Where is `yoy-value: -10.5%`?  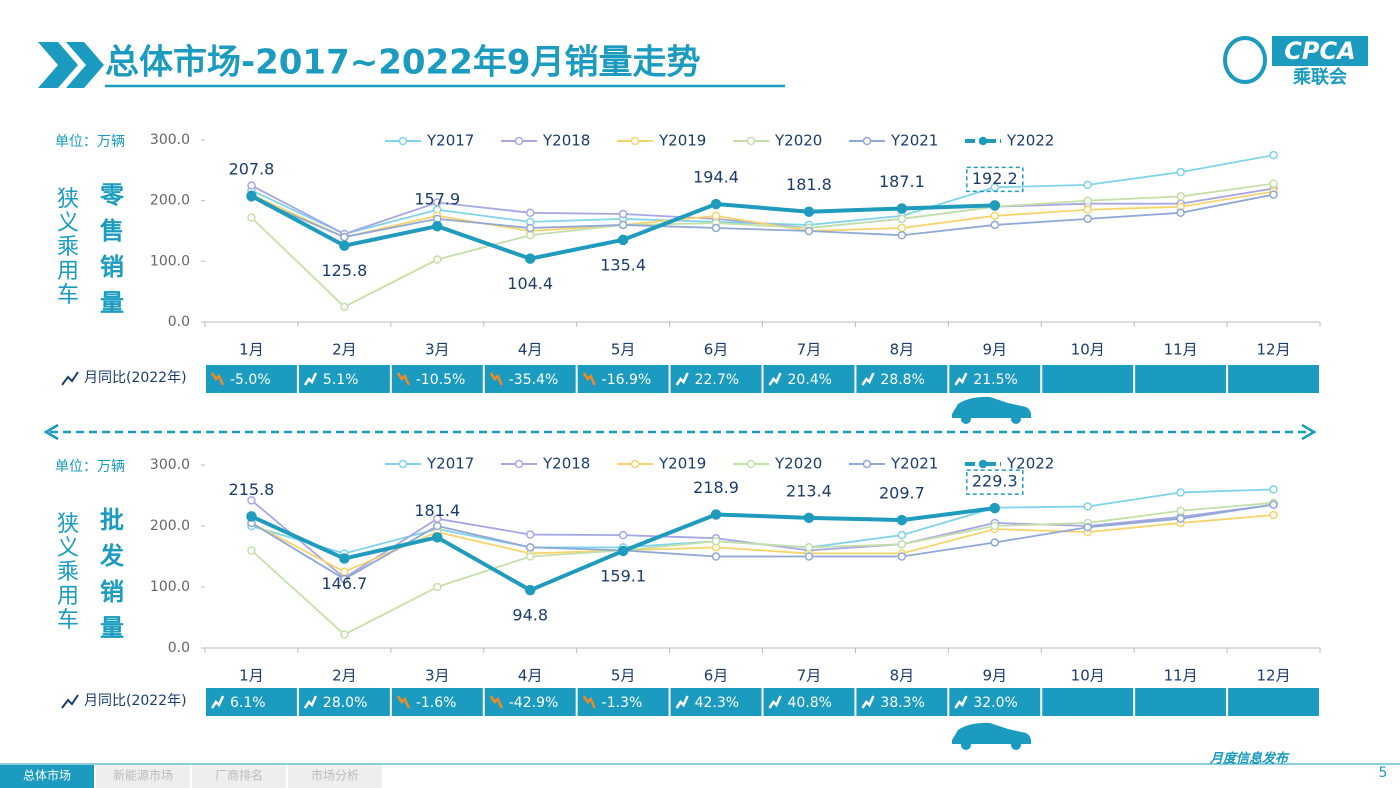
yoy-value: -10.5% is located at coordinates (441, 380).